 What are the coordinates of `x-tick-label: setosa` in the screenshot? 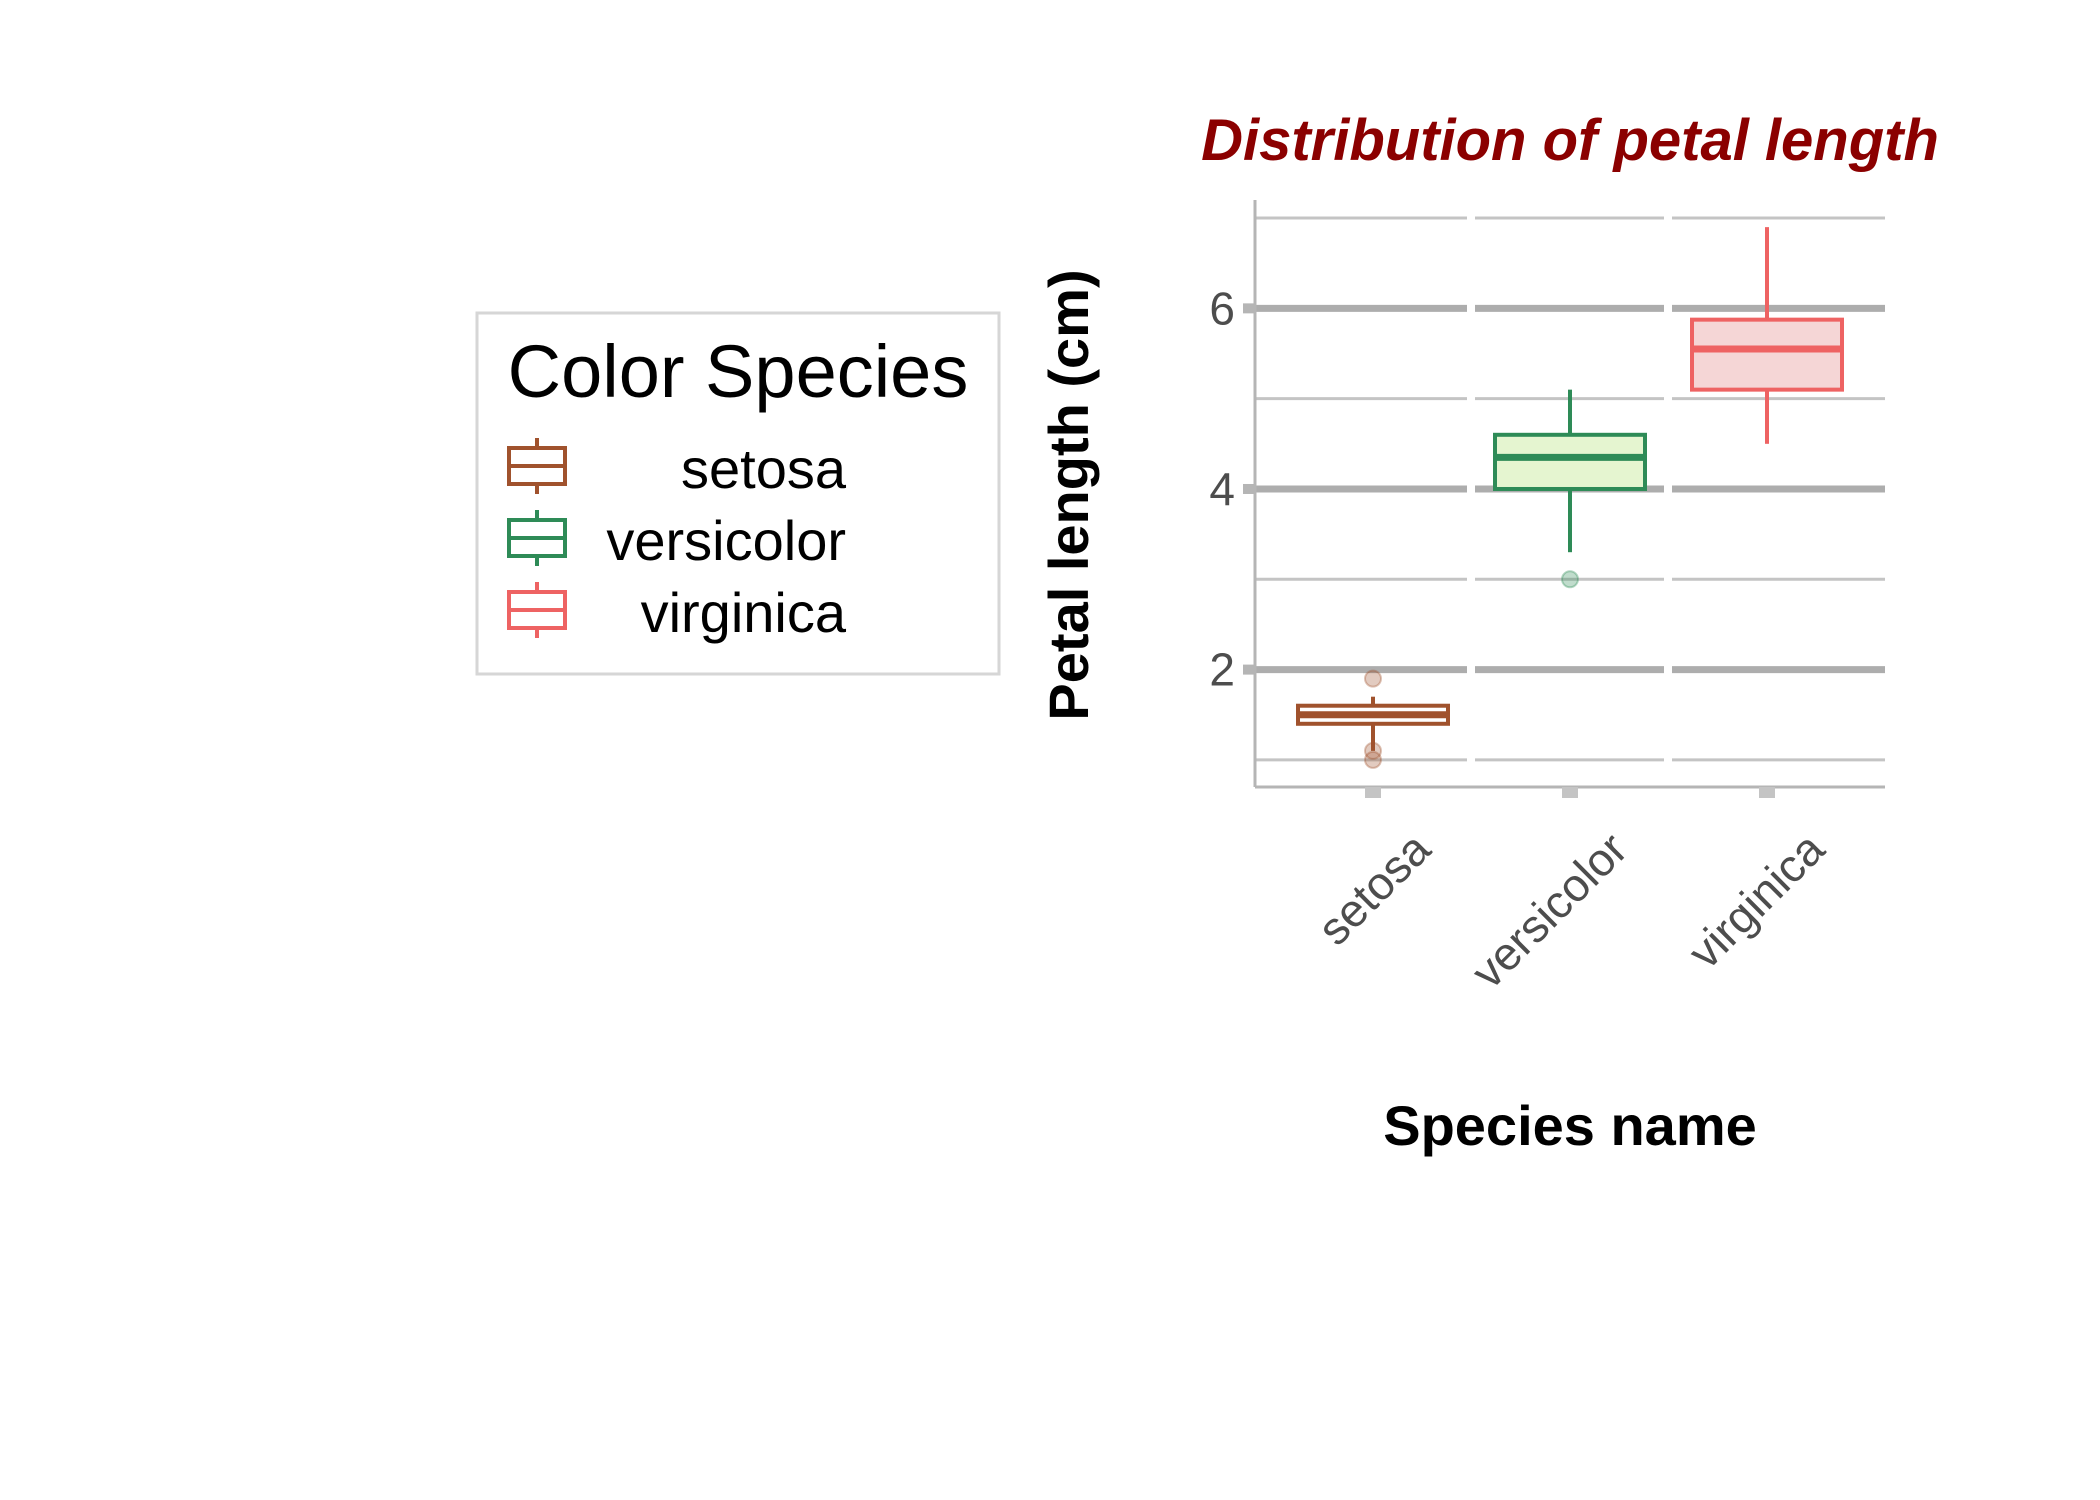 It's located at (1373, 888).